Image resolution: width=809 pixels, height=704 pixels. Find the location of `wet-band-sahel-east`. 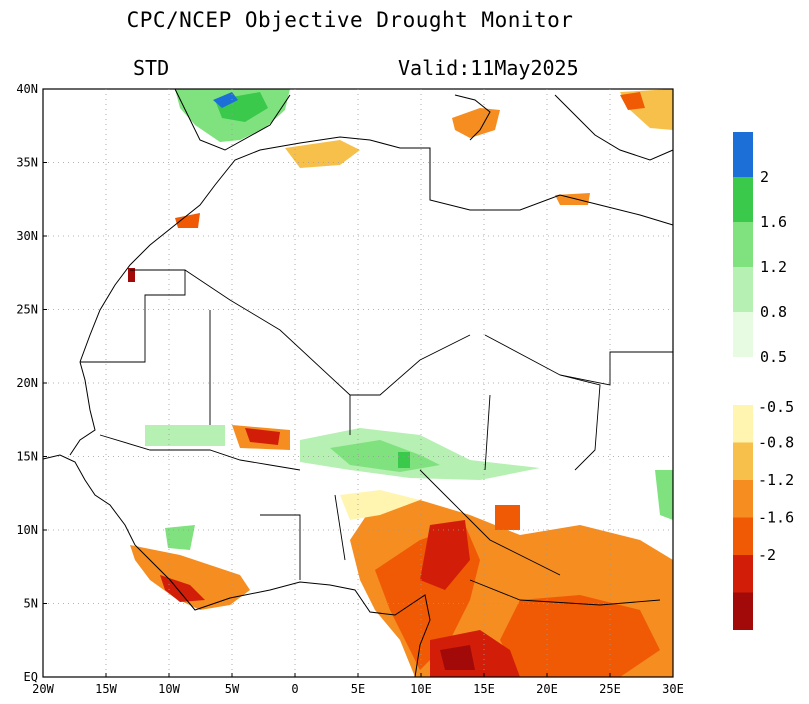

wet-band-sahel-east is located at coordinates (420, 454).